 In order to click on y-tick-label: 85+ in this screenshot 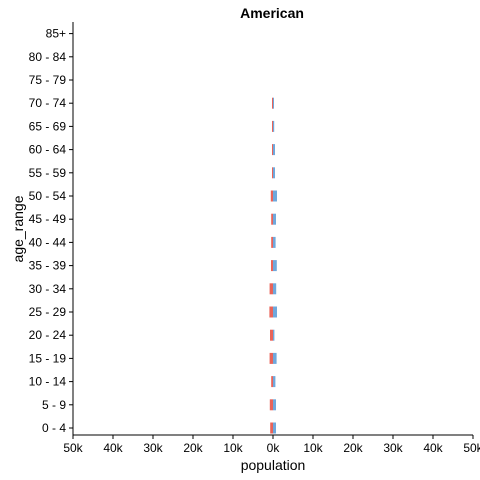, I will do `click(56, 34)`.